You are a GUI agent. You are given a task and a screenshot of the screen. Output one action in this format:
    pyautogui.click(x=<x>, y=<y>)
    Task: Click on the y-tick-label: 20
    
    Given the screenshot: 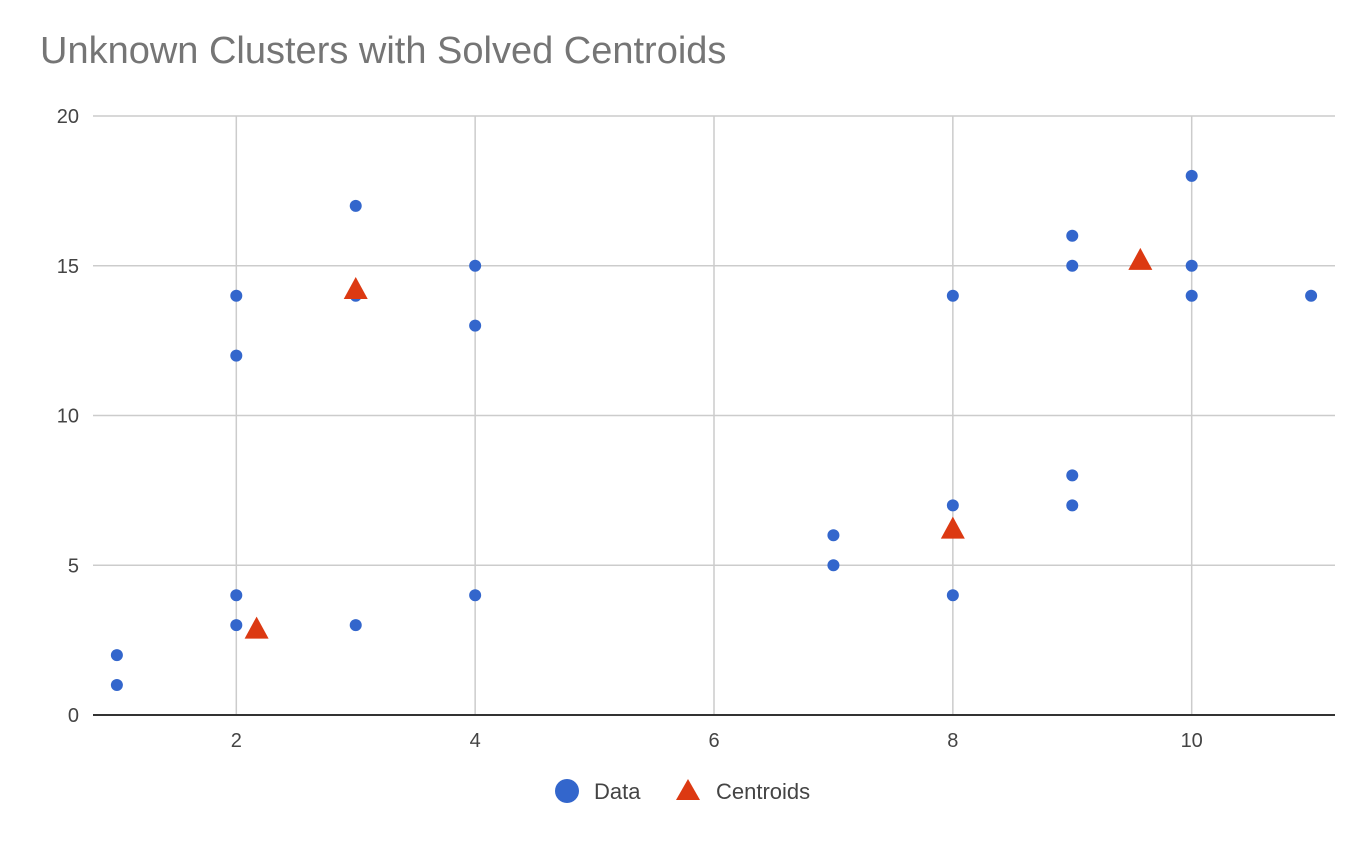 What is the action you would take?
    pyautogui.click(x=68, y=117)
    